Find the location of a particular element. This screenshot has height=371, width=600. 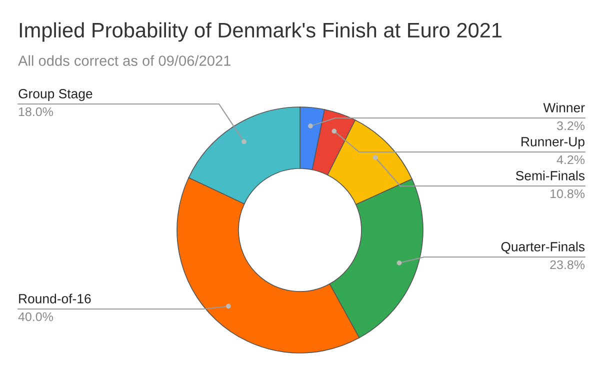

data-label: 4.2% is located at coordinates (570, 159).